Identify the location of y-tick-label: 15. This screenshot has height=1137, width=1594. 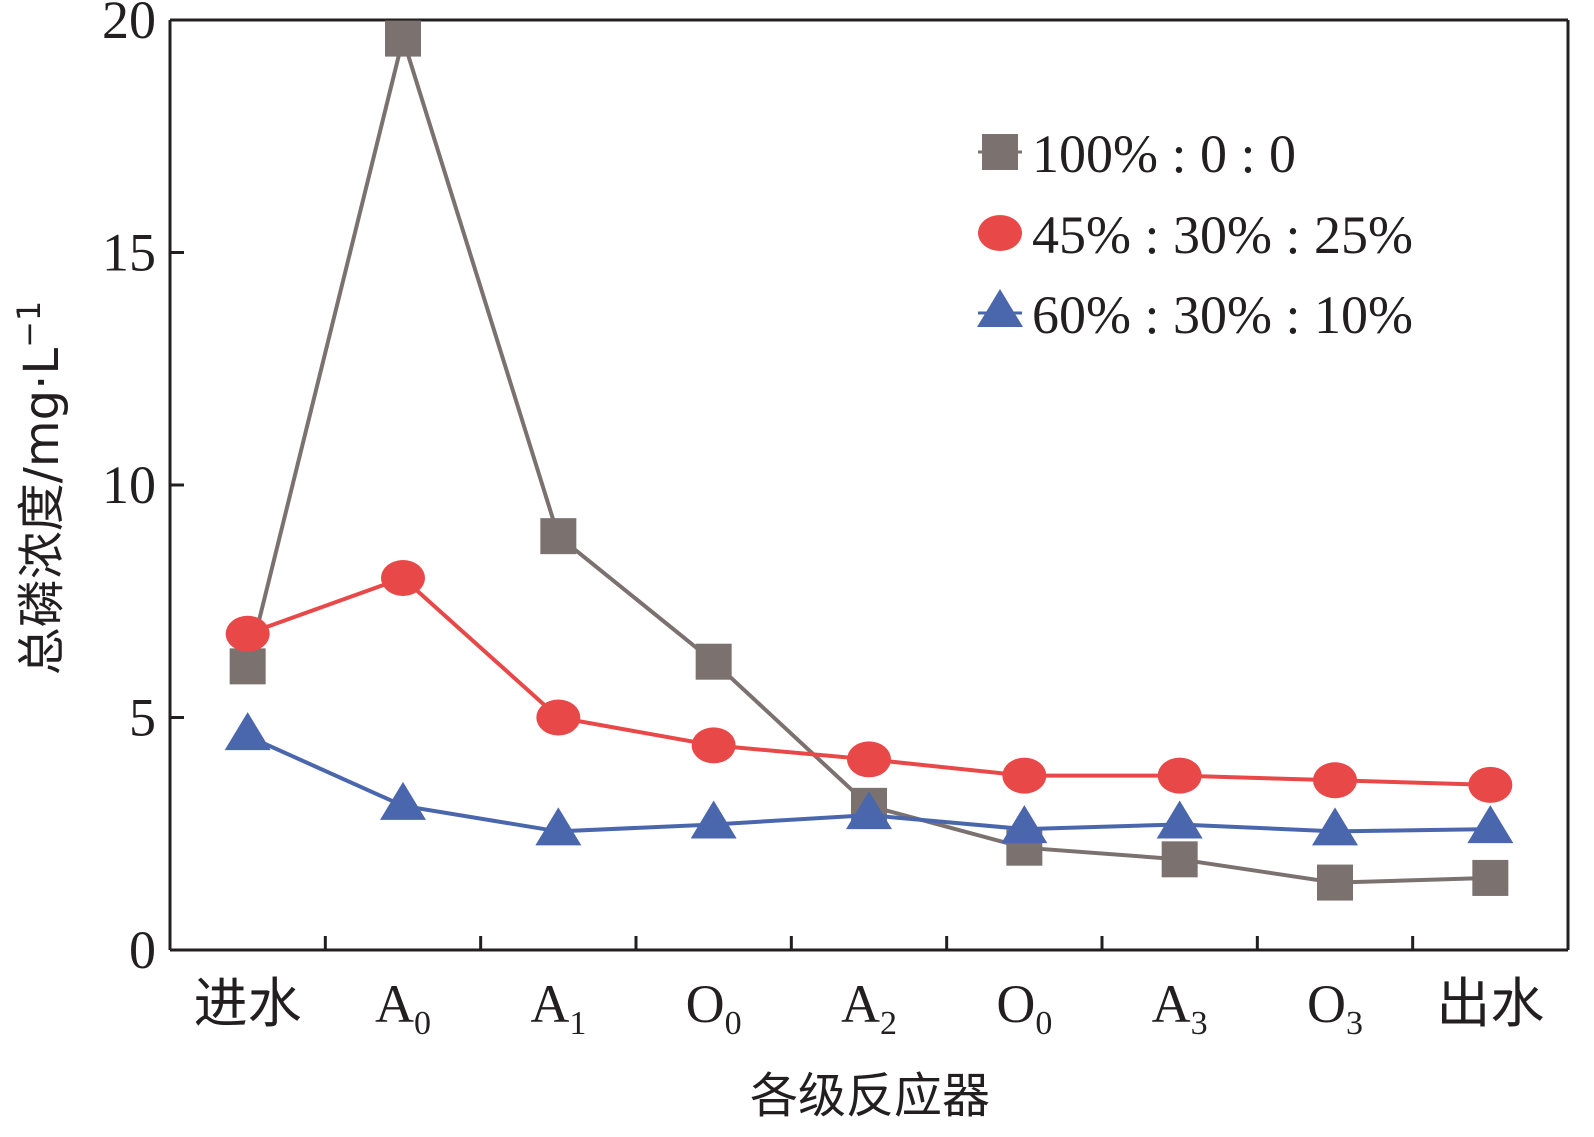
(129, 253).